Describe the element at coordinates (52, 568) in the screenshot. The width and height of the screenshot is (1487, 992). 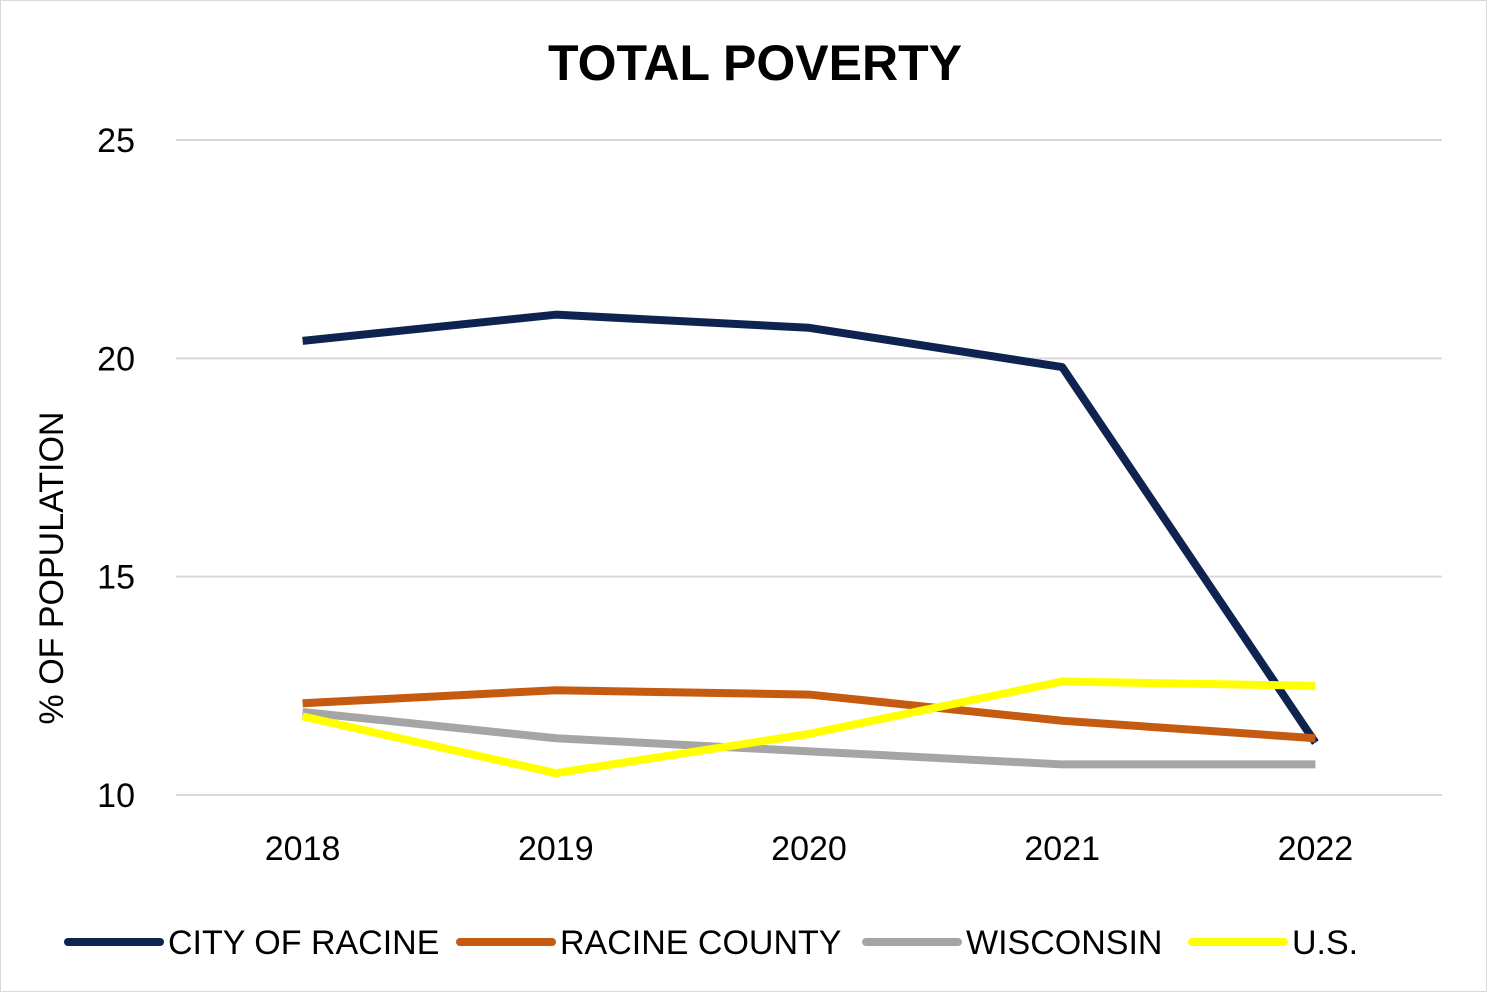
I see `y-axis-label: % OF POPULATION` at that location.